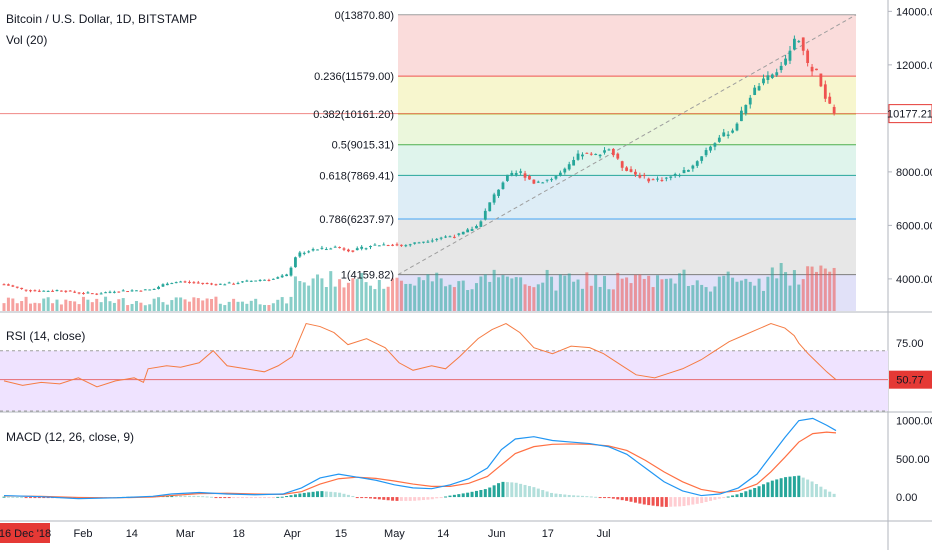 The image size is (932, 550). What do you see at coordinates (70, 437) in the screenshot?
I see `macd-title: MACD (12, 26, close, 9)` at bounding box center [70, 437].